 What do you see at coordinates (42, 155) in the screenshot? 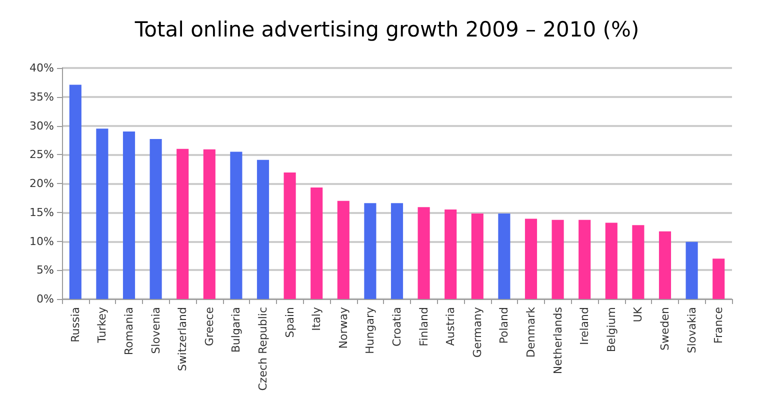
I see `y-tick-label: 25%` at bounding box center [42, 155].